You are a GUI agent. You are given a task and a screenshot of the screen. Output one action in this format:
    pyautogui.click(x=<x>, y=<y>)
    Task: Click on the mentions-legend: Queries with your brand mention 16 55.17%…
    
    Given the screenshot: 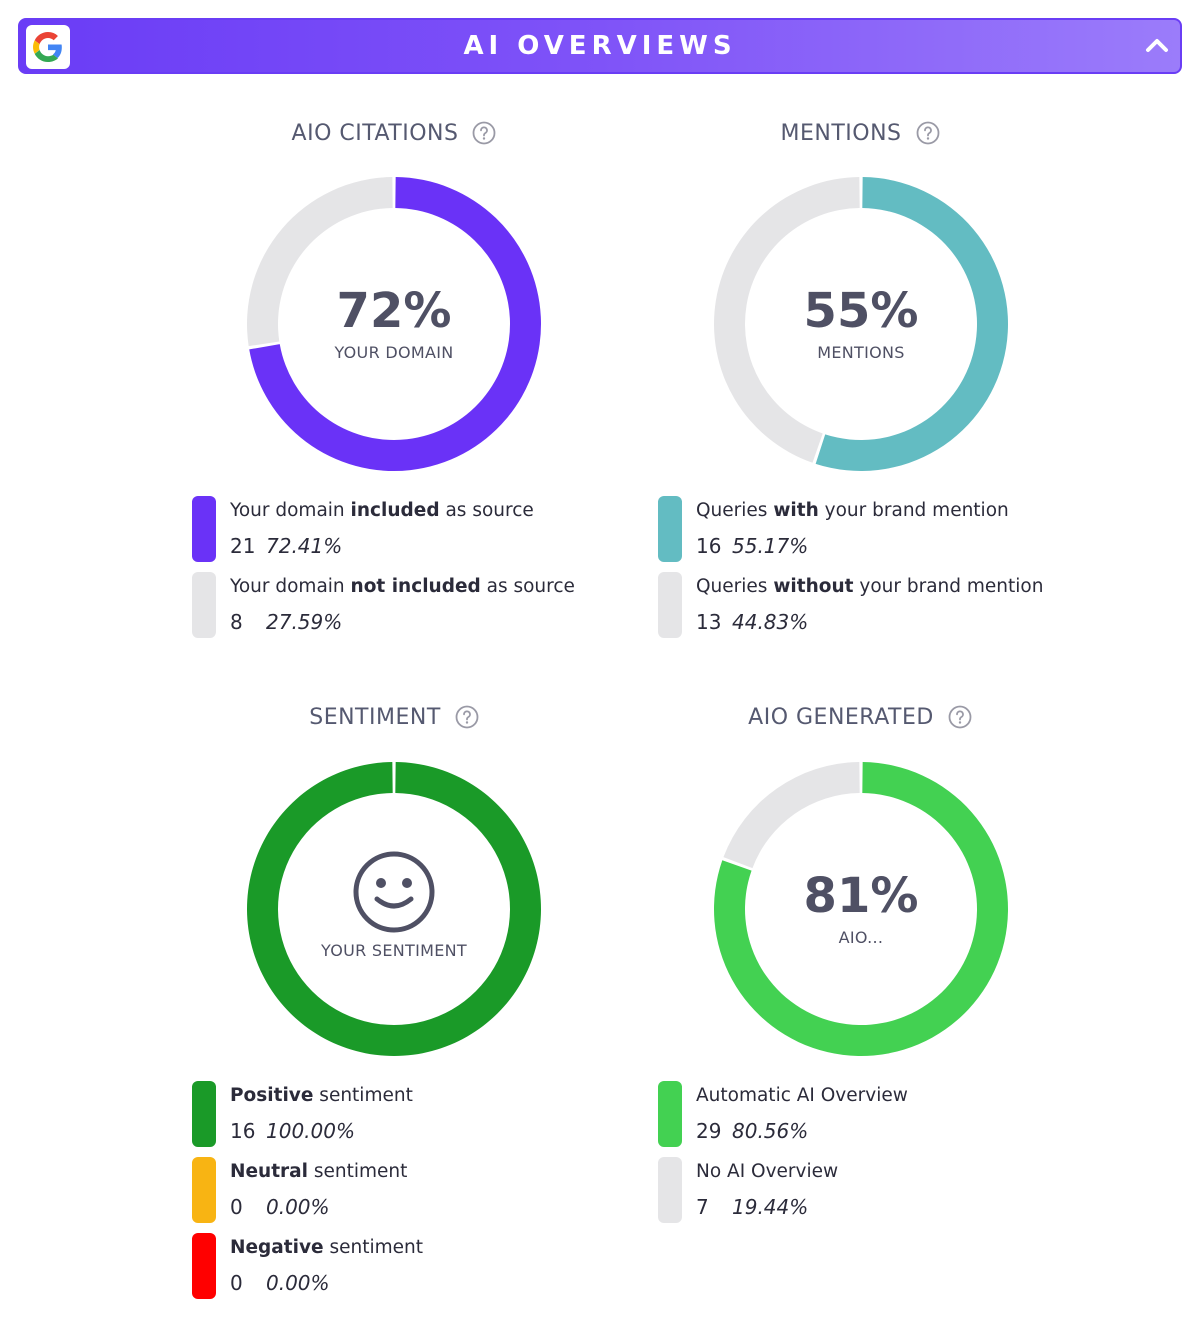 What is the action you would take?
    pyautogui.click(x=850, y=572)
    